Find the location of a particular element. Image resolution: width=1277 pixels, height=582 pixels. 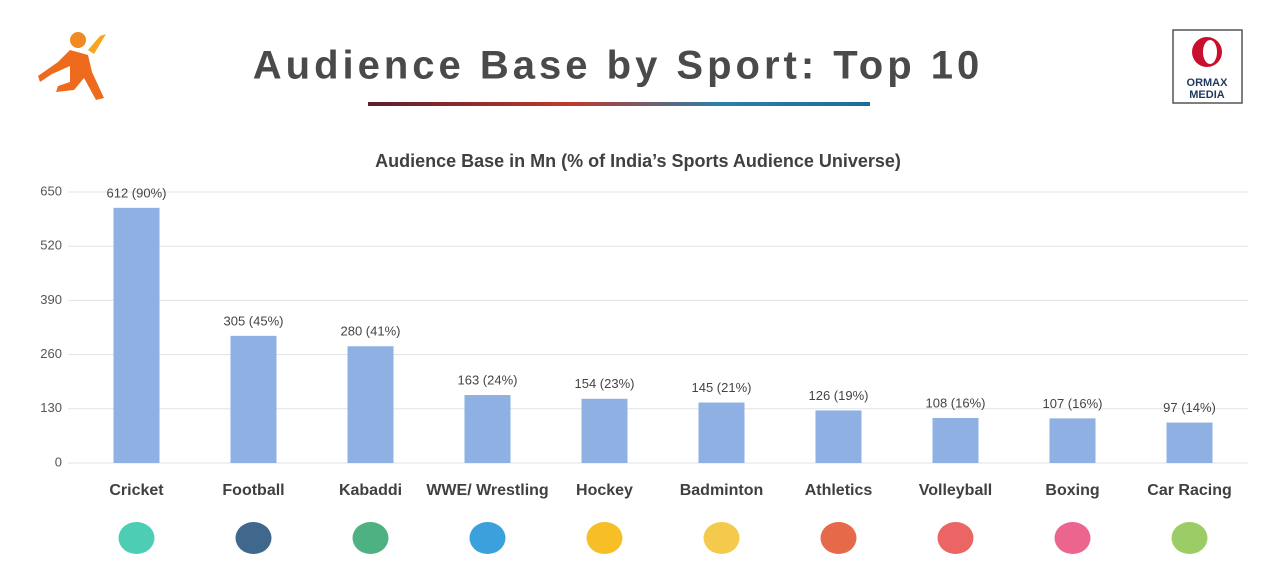

x-tick-label: Cricket is located at coordinates (136, 490).